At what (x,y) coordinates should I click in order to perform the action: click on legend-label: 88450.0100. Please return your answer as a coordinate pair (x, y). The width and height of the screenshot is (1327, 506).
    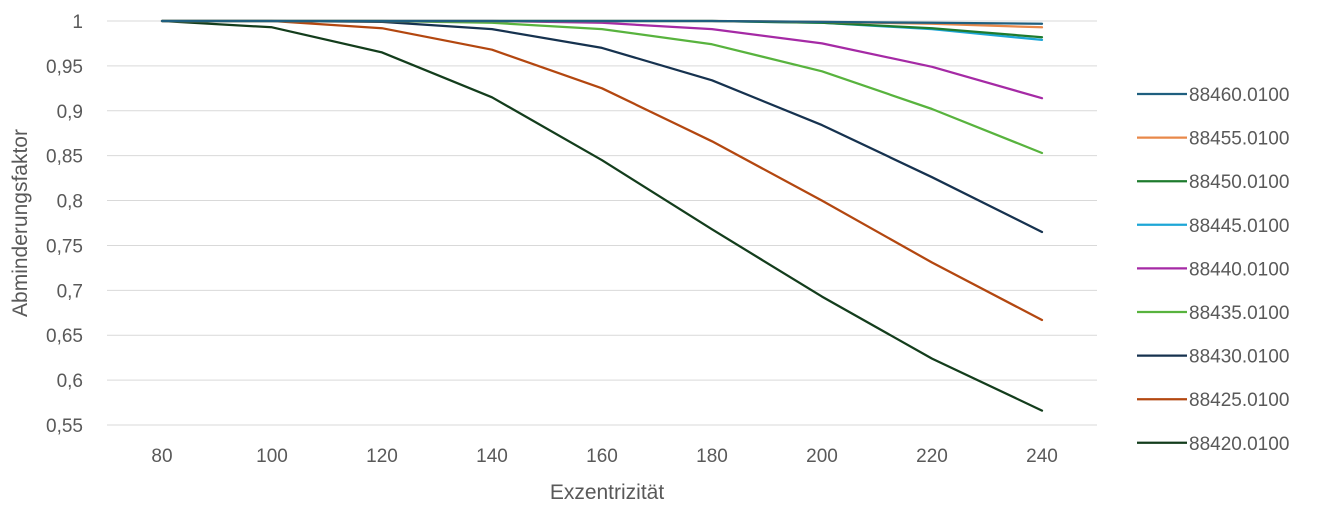
    Looking at the image, I should click on (1239, 182).